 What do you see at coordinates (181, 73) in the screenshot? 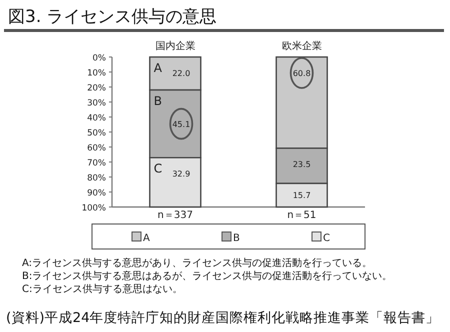
I see `data-label: 22.0` at bounding box center [181, 73].